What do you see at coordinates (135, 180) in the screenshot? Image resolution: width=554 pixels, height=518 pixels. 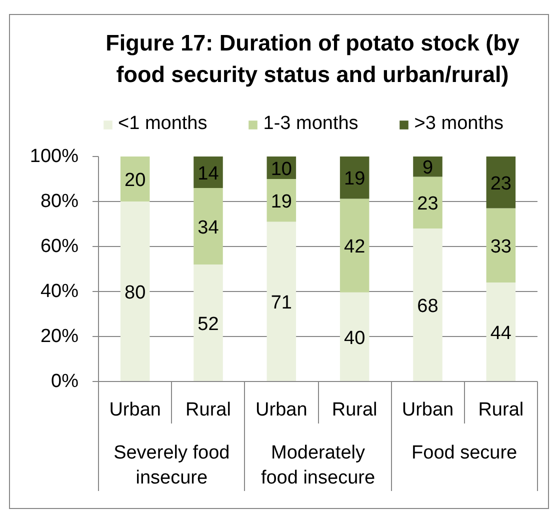 I see `data-label: 20` at bounding box center [135, 180].